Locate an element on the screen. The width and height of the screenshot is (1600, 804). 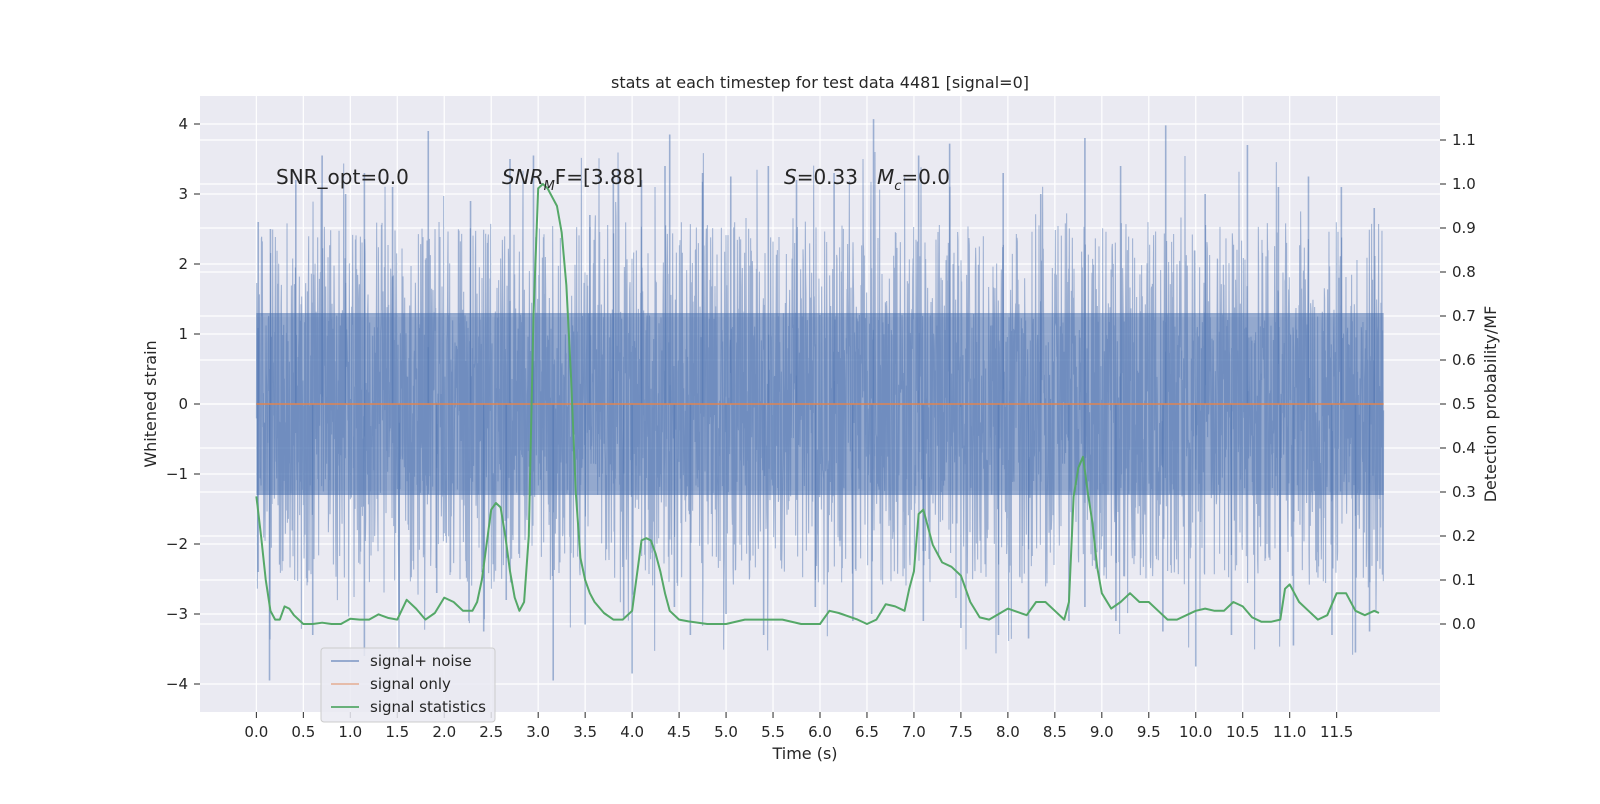
y-tick-label: 3 is located at coordinates (183, 194).